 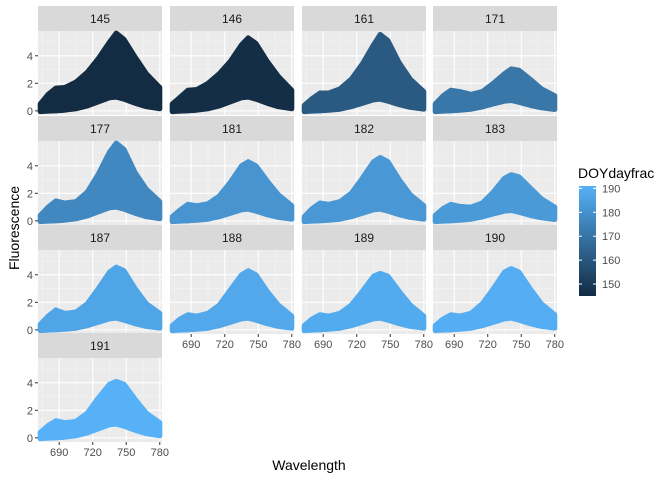 What do you see at coordinates (495, 60) in the screenshot?
I see `facet-panel-171: 171` at bounding box center [495, 60].